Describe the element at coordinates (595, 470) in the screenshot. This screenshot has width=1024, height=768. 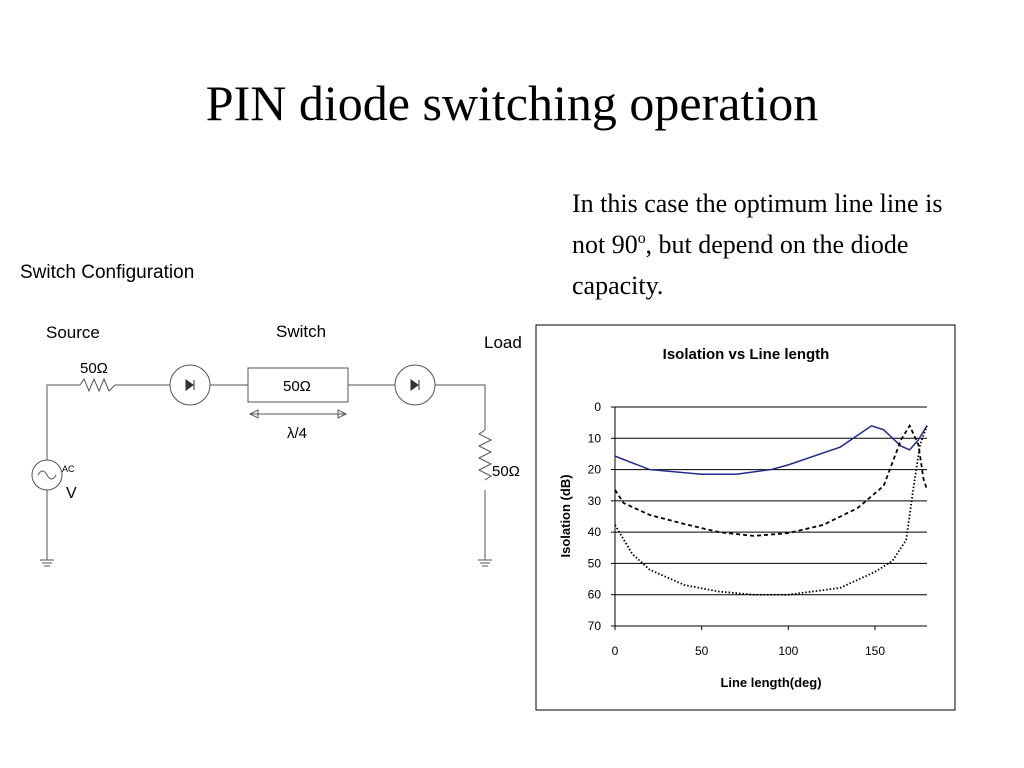
I see `y-tick-label: 20` at that location.